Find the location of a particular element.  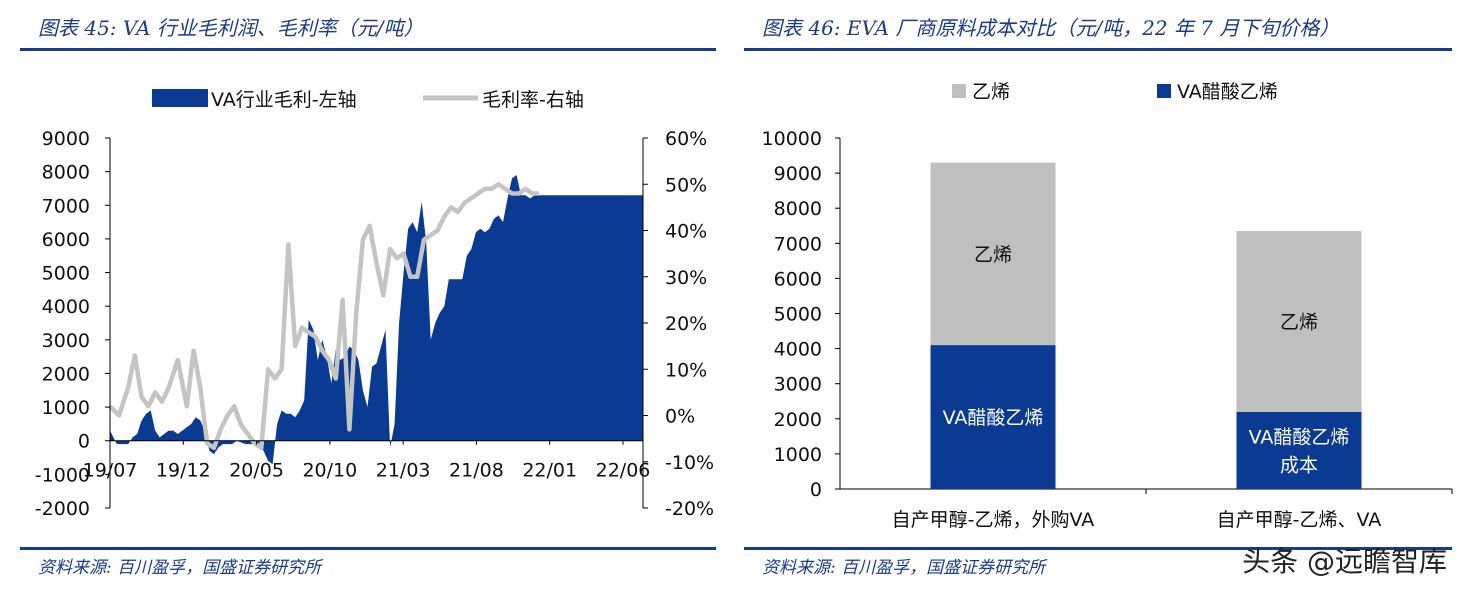

x-tick-label: 22/01 is located at coordinates (549, 471).